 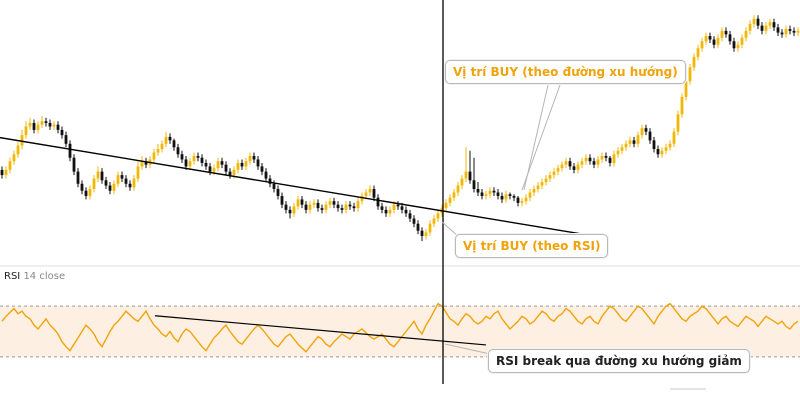 What do you see at coordinates (12, 276) in the screenshot?
I see `rsi-indicator-name: RSI` at bounding box center [12, 276].